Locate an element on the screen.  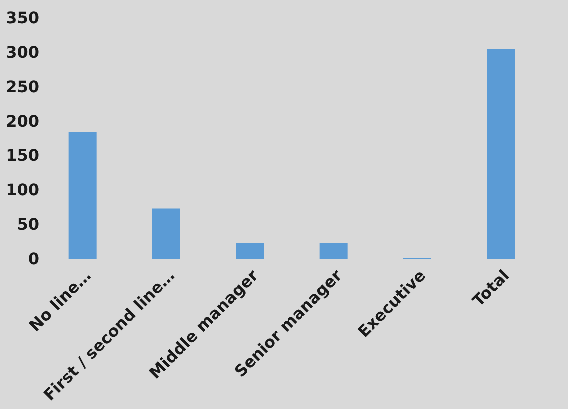
y-tick-label: 0 is located at coordinates (34, 259).